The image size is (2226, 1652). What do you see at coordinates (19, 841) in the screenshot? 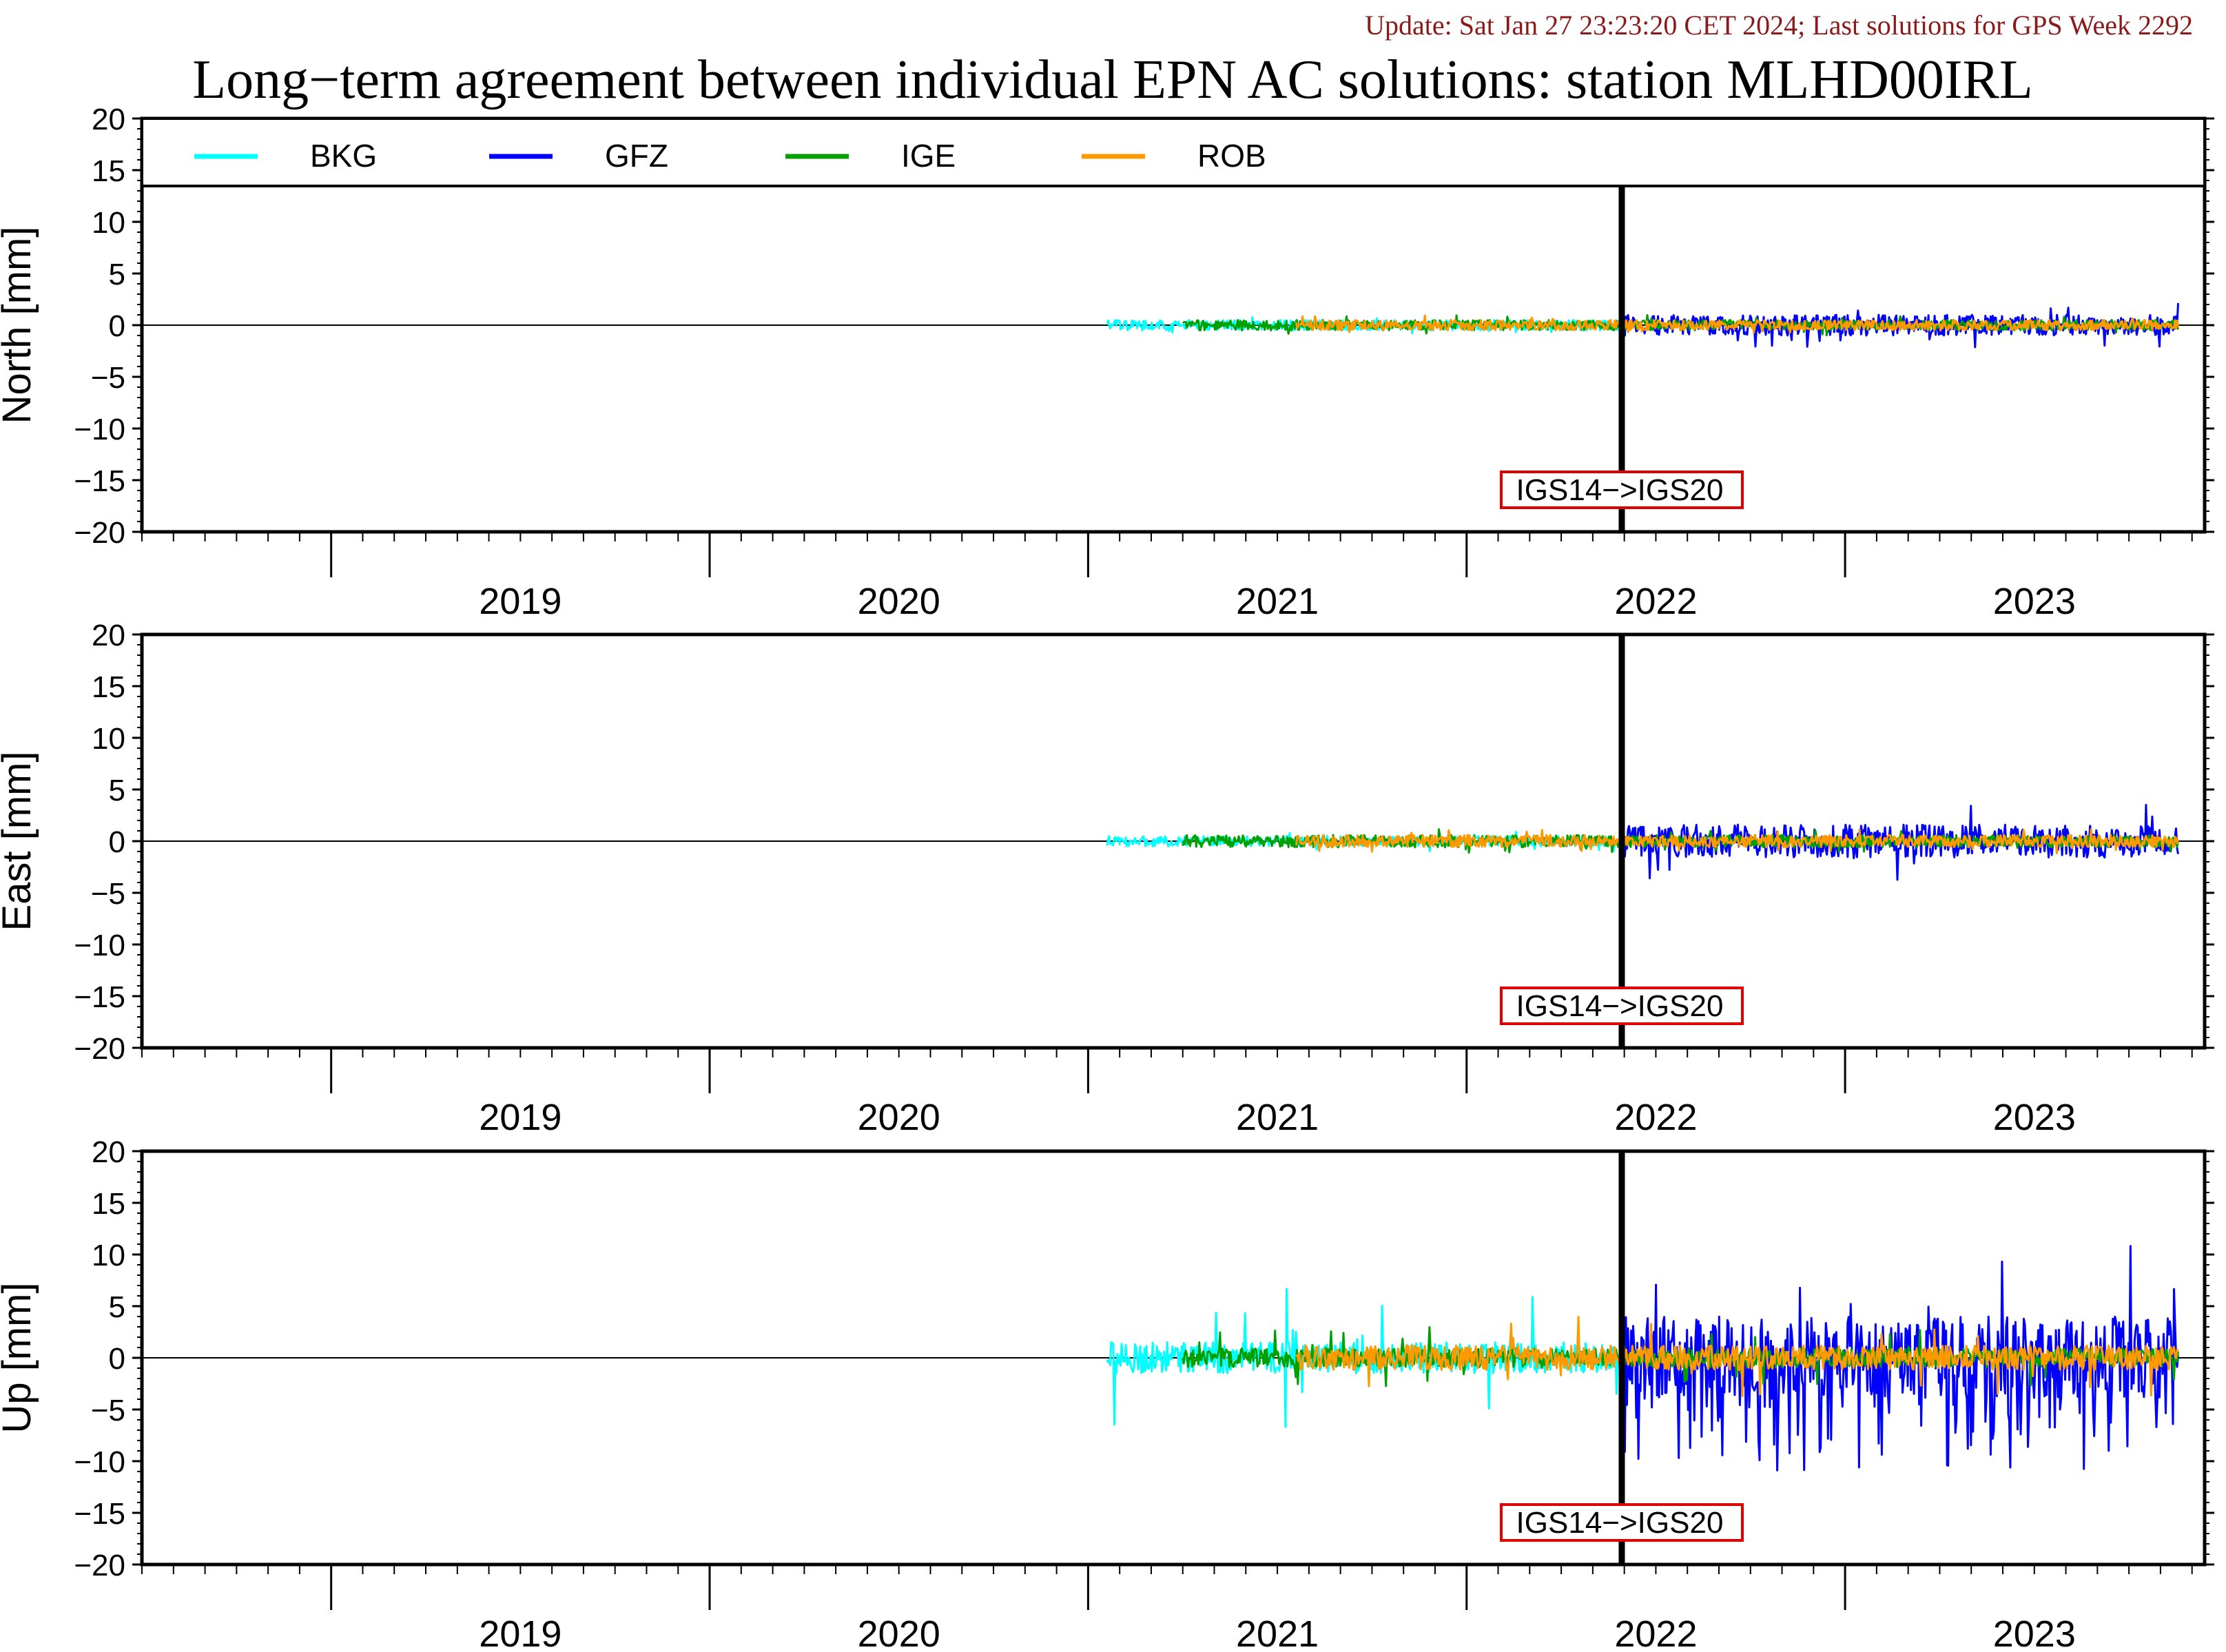
I see `y-axis-label: East [mm]` at bounding box center [19, 841].